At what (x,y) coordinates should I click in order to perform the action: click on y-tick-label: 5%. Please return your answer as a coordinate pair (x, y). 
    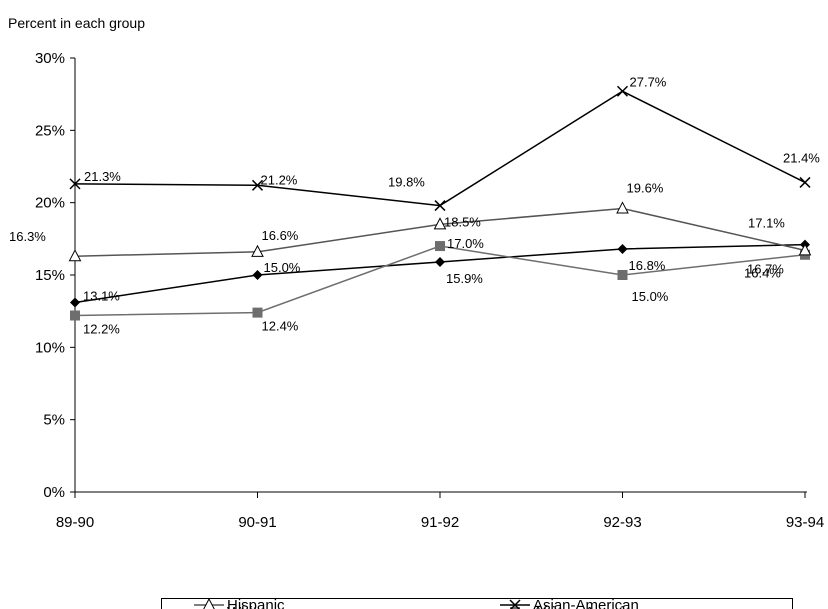
    Looking at the image, I should click on (54, 420).